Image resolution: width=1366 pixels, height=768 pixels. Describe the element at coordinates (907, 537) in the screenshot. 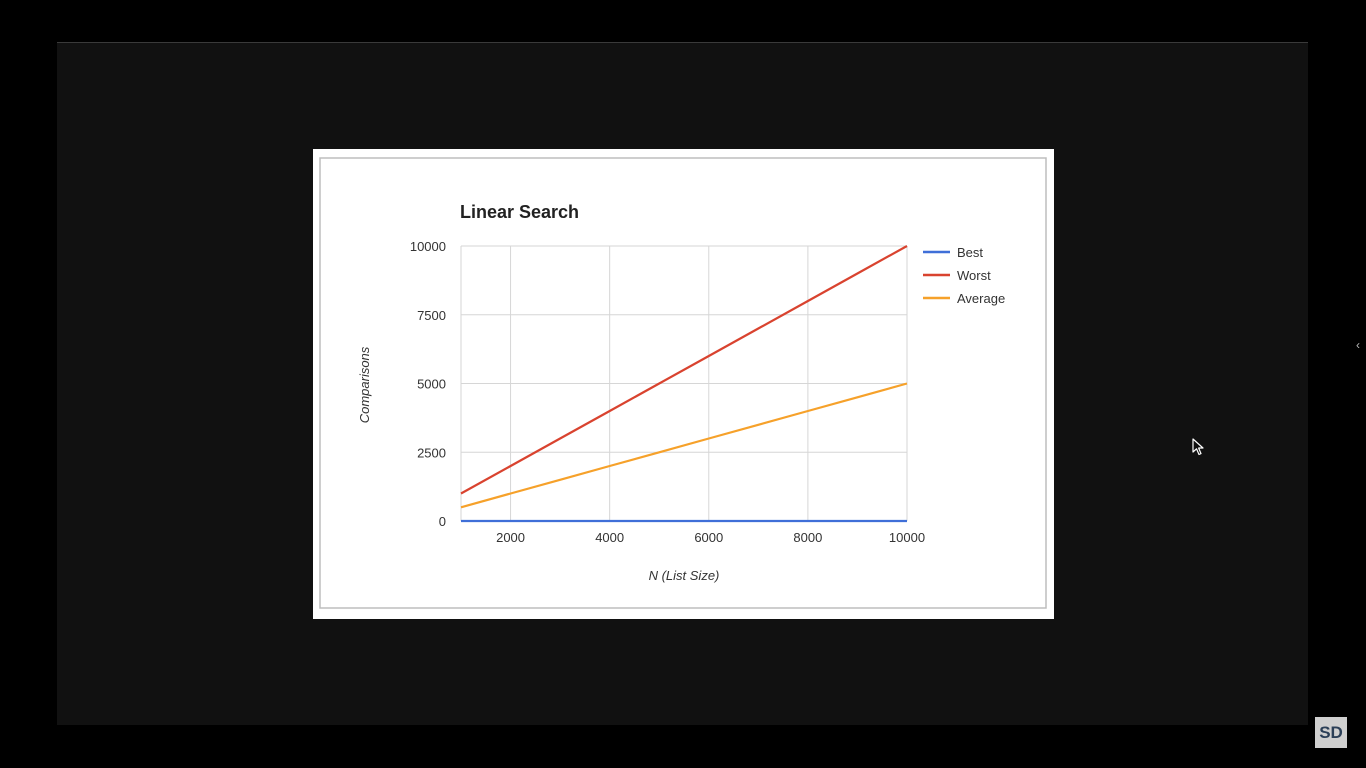

I see `x-tick-label: 10000` at that location.